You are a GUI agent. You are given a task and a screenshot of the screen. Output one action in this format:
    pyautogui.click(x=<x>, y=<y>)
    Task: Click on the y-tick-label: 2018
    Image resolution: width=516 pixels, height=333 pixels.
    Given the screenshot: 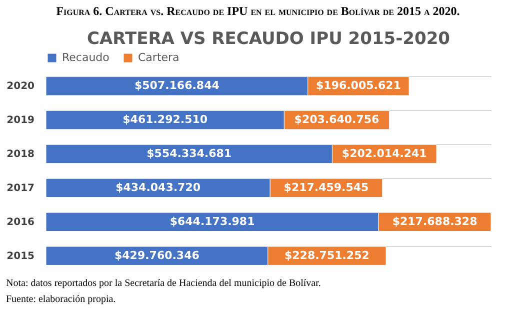 What is the action you would take?
    pyautogui.click(x=20, y=154)
    